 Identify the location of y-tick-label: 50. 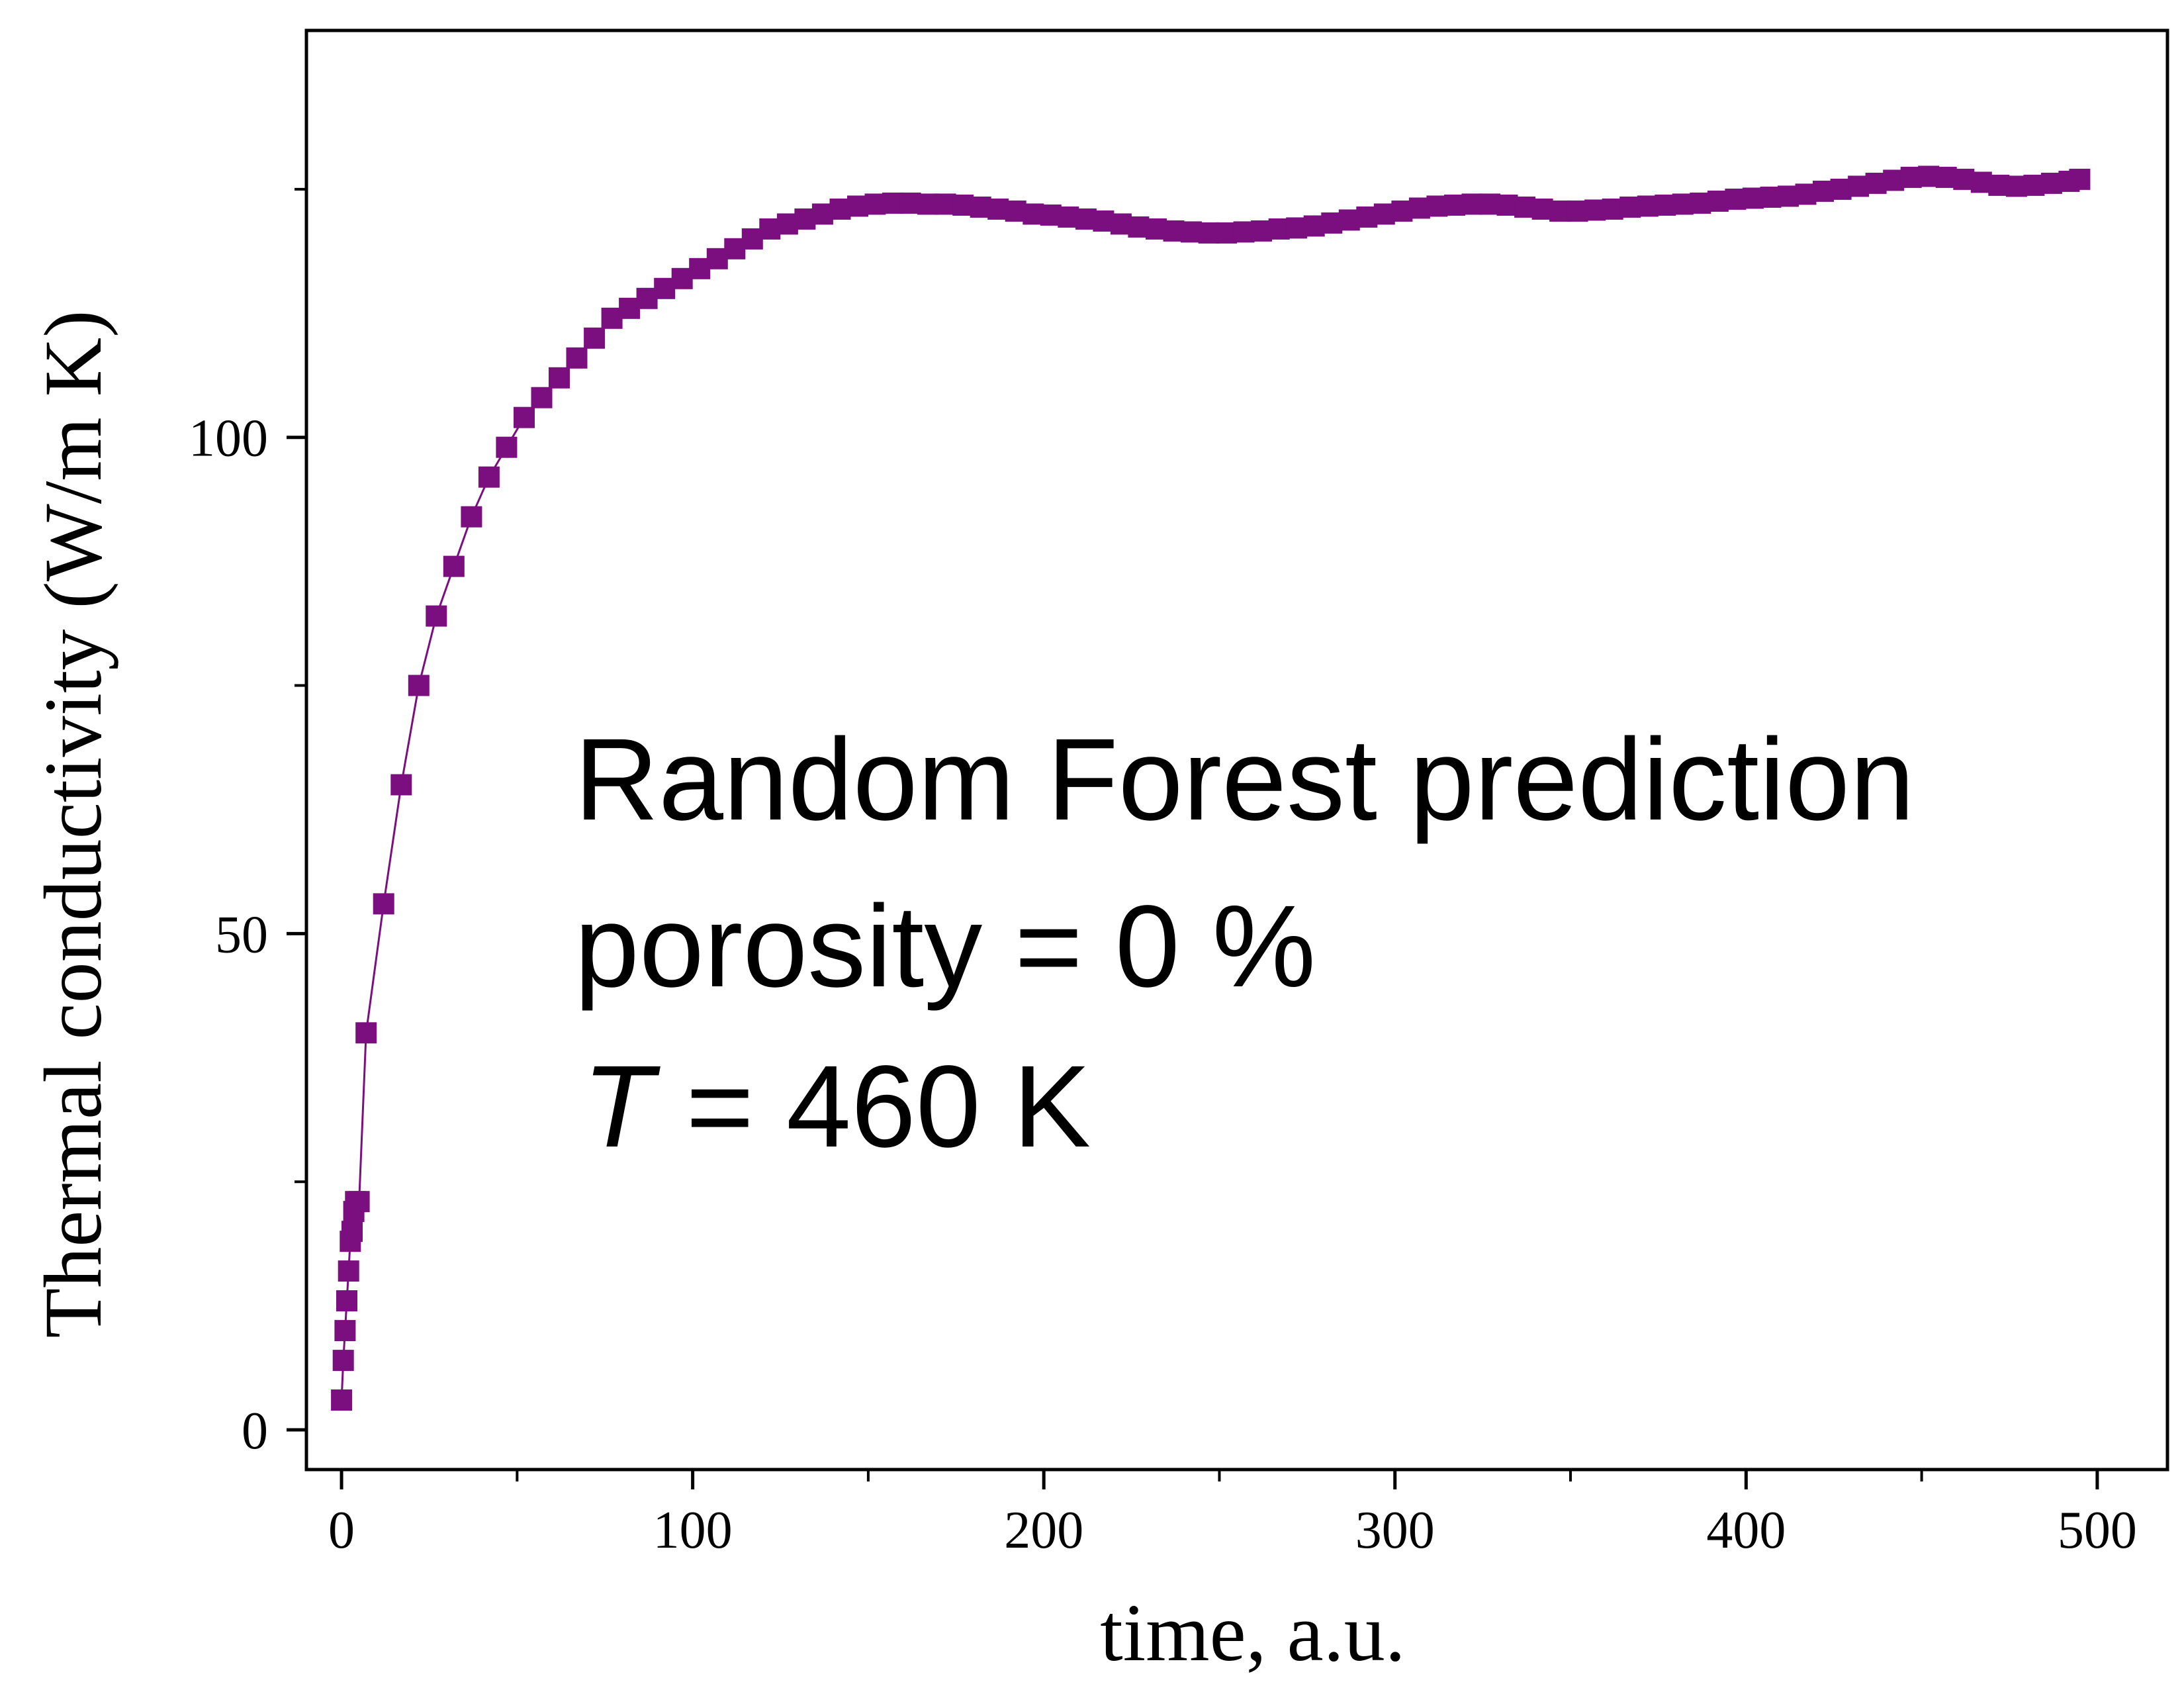
(241, 935).